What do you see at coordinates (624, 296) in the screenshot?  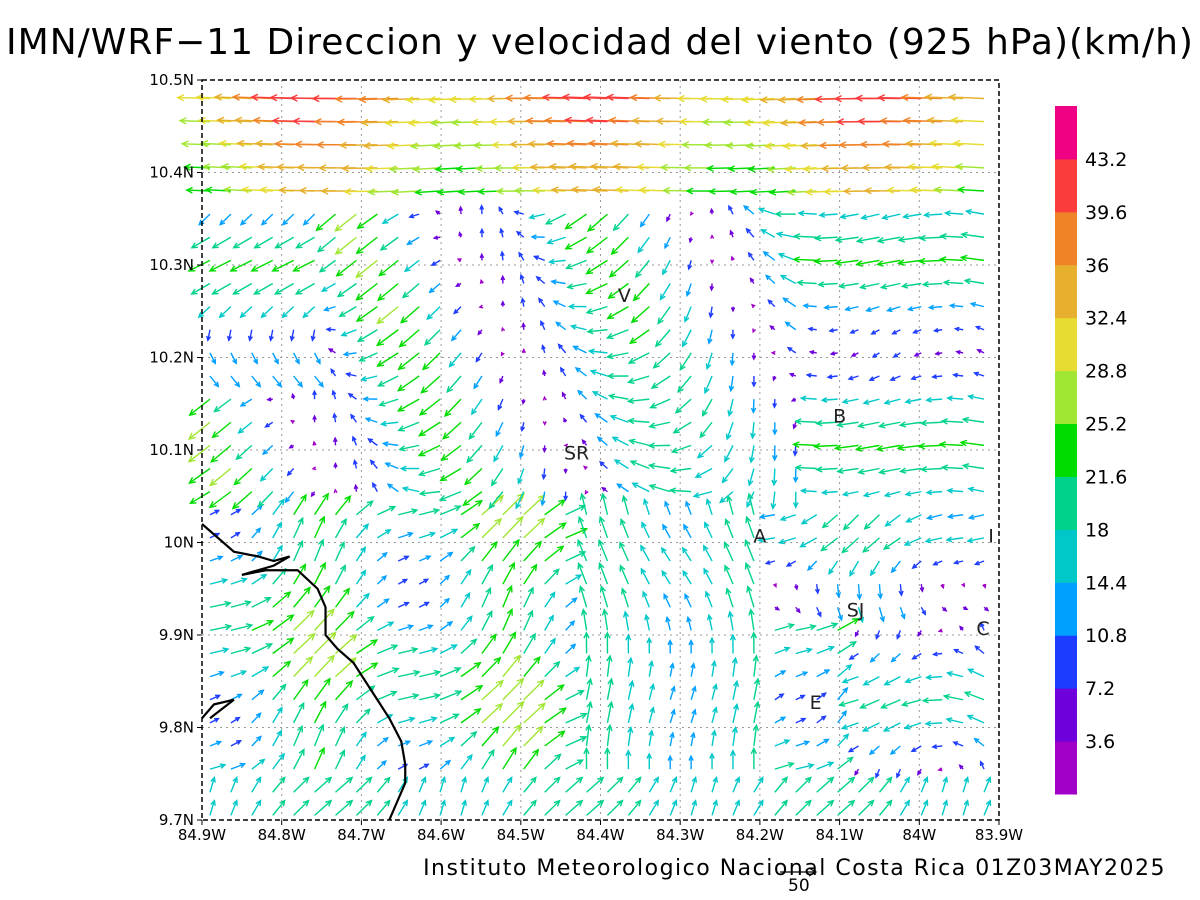 I see `place-label: V` at bounding box center [624, 296].